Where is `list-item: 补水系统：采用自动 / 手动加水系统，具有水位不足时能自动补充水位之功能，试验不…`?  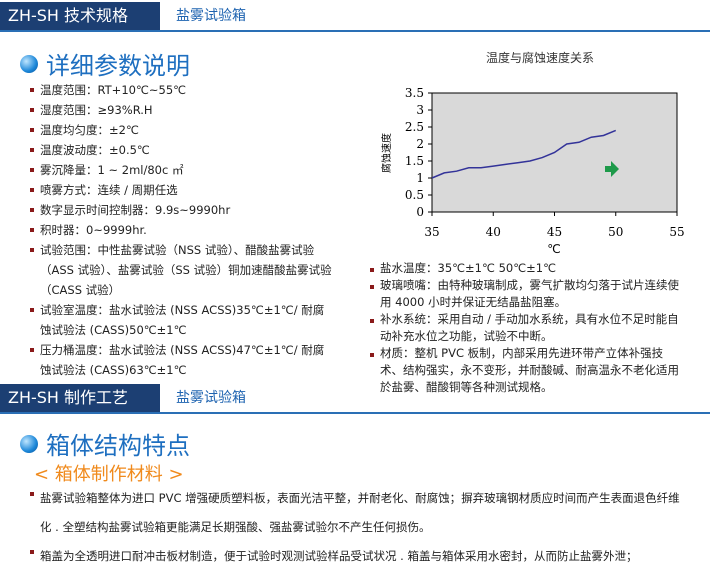 list-item: 补水系统：采用自动 / 手动加水系统，具有水位不足时能自动补充水位之功能，试验不… is located at coordinates (527, 328).